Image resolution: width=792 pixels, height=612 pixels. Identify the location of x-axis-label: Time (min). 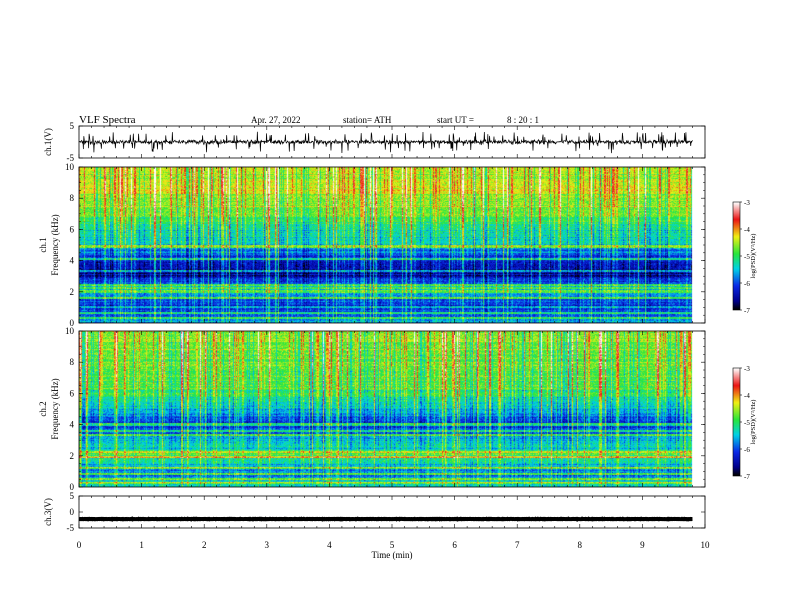
(392, 555).